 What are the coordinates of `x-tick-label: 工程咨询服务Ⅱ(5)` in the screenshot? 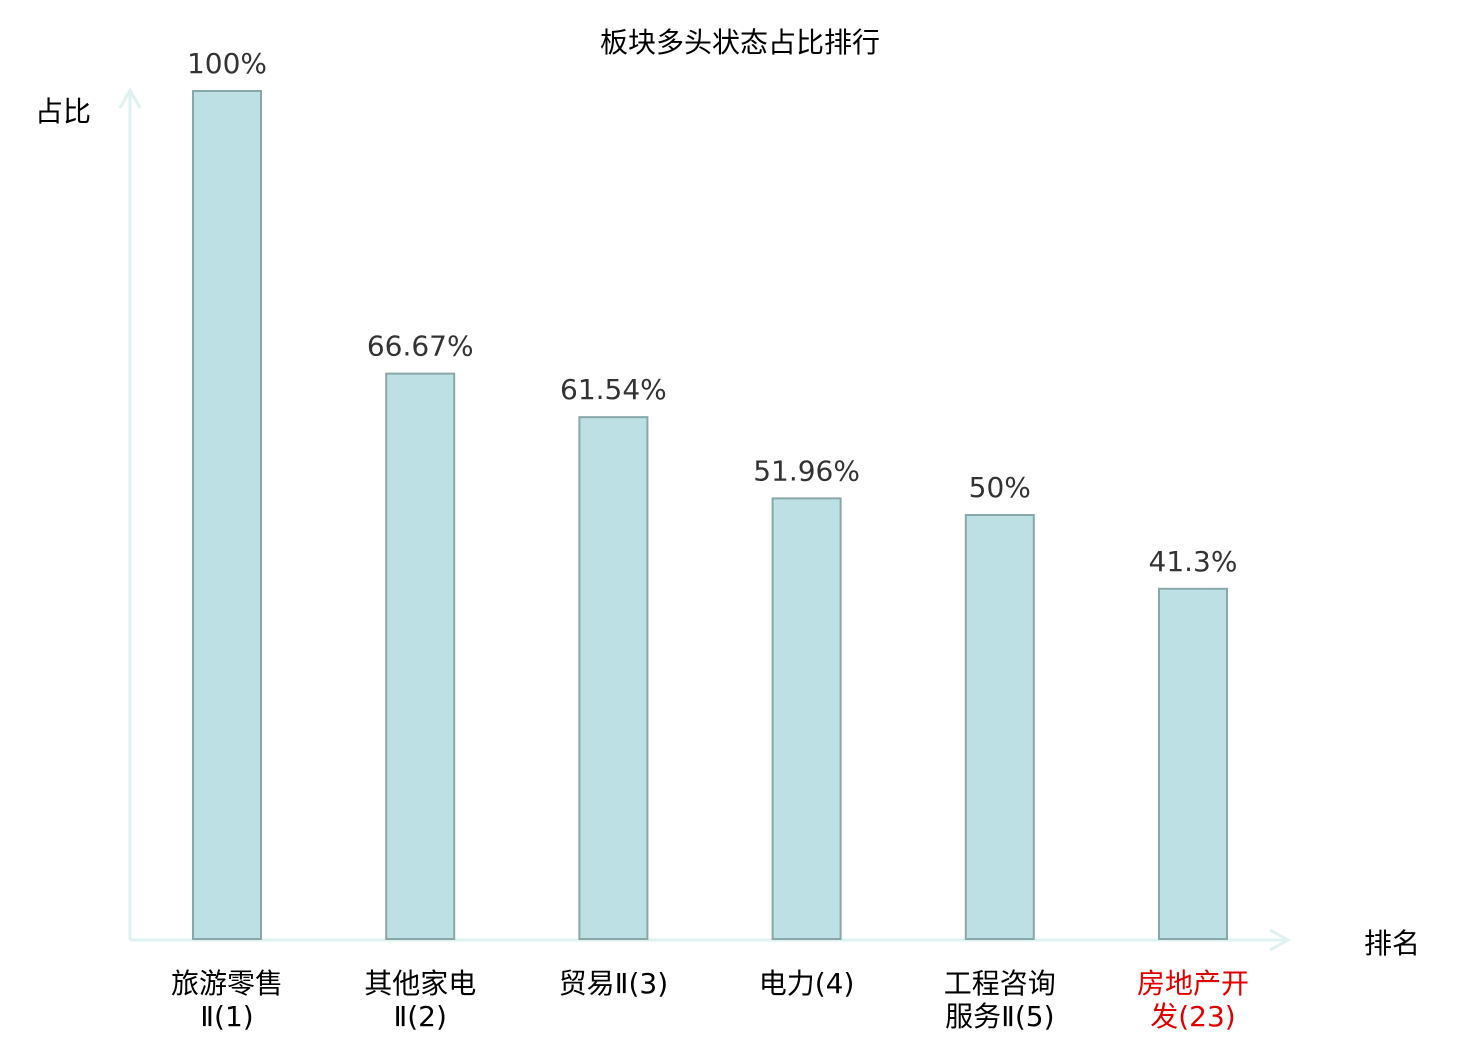 It's located at (1000, 1000).